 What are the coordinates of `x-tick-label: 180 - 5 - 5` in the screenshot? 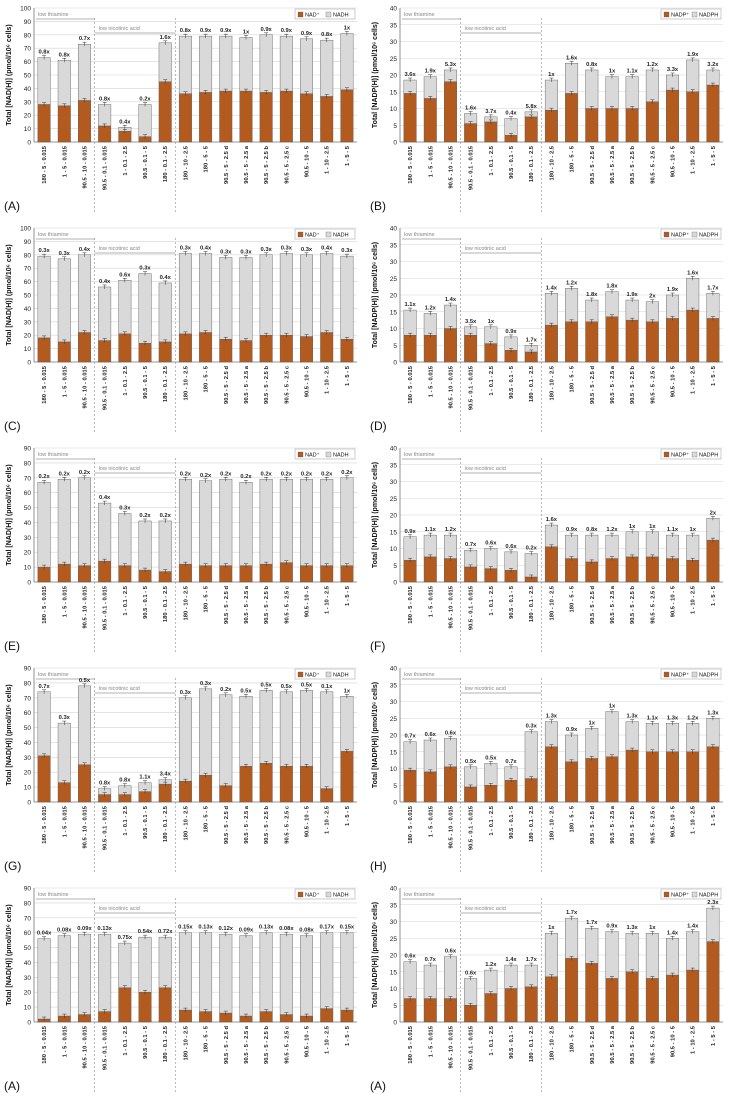 It's located at (573, 818).